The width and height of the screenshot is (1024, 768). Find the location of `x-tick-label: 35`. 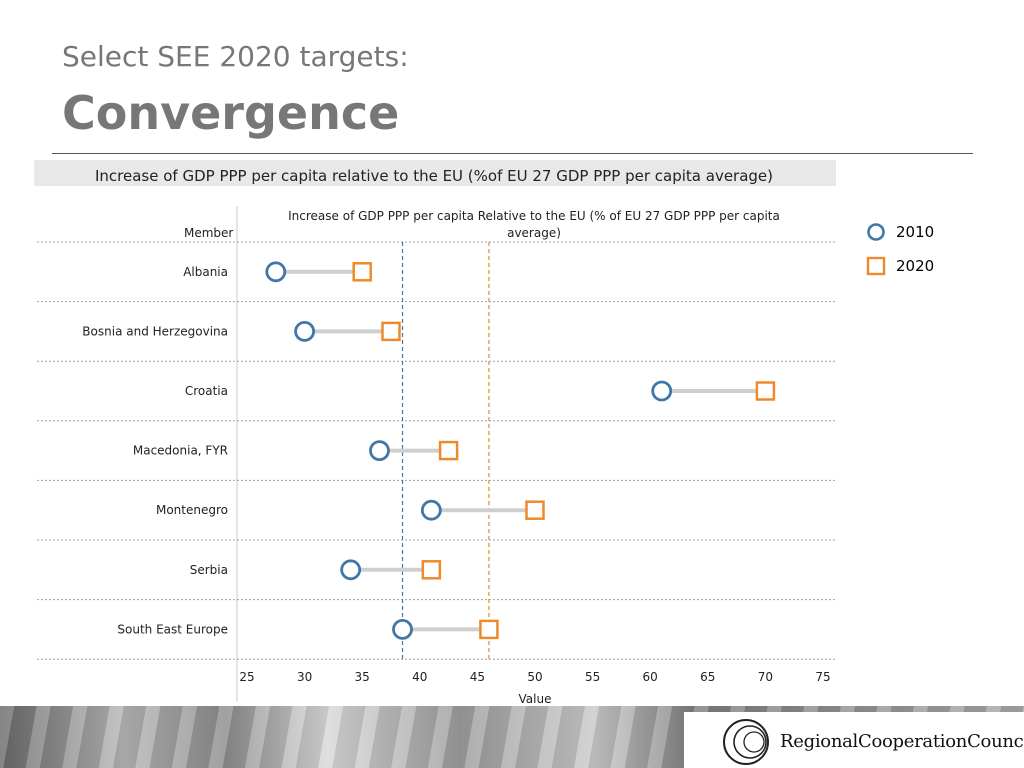

x-tick-label: 35 is located at coordinates (362, 677).